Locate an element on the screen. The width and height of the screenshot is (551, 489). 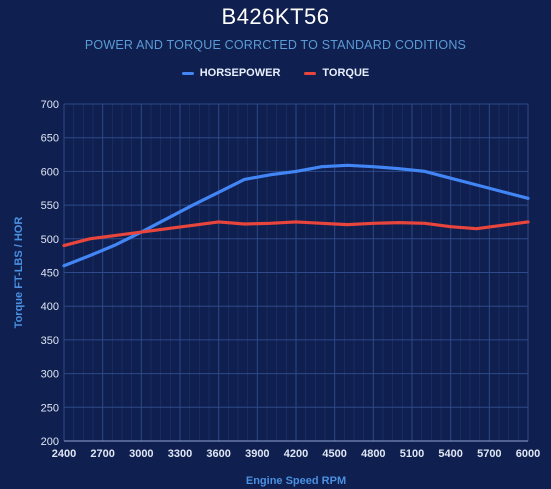
x-tick-label: 4200 is located at coordinates (296, 454).